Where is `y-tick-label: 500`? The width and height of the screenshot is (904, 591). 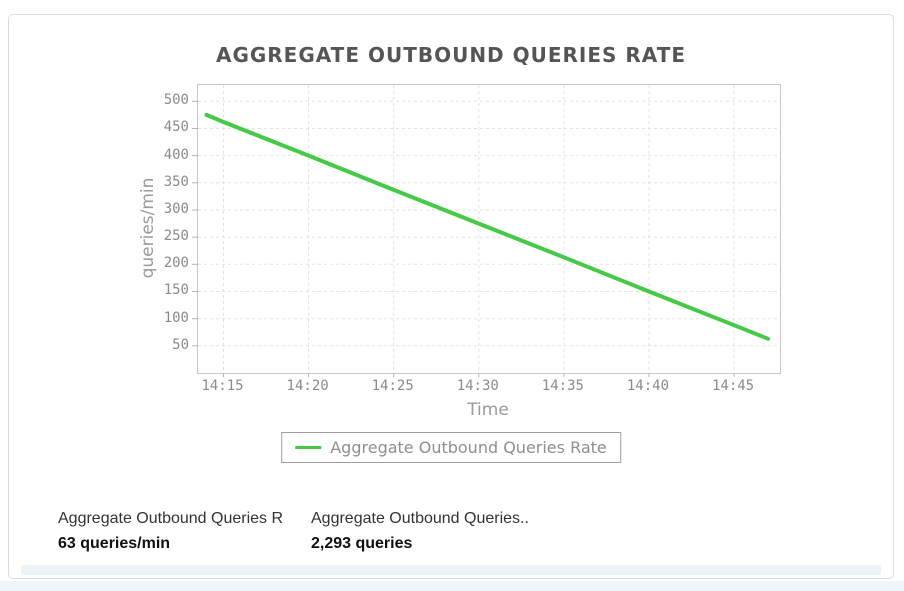 y-tick-label: 500 is located at coordinates (176, 100).